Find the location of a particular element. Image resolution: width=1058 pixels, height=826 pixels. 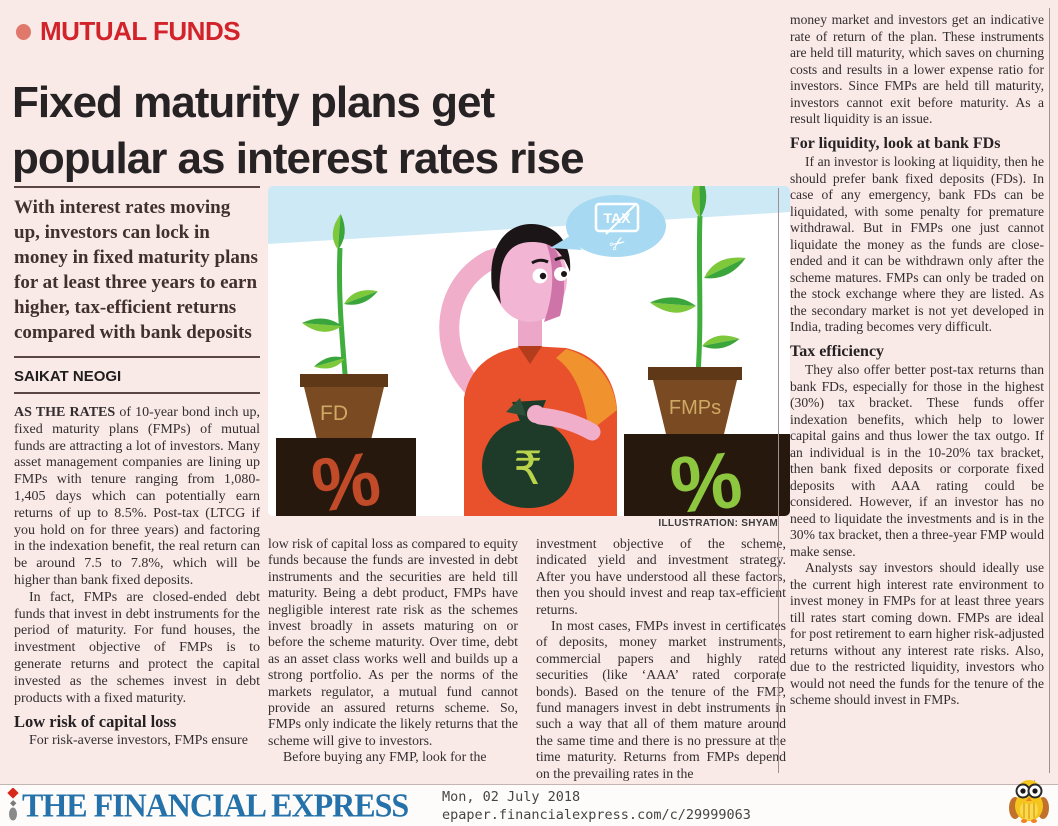

fd-plant is located at coordinates (340, 300).